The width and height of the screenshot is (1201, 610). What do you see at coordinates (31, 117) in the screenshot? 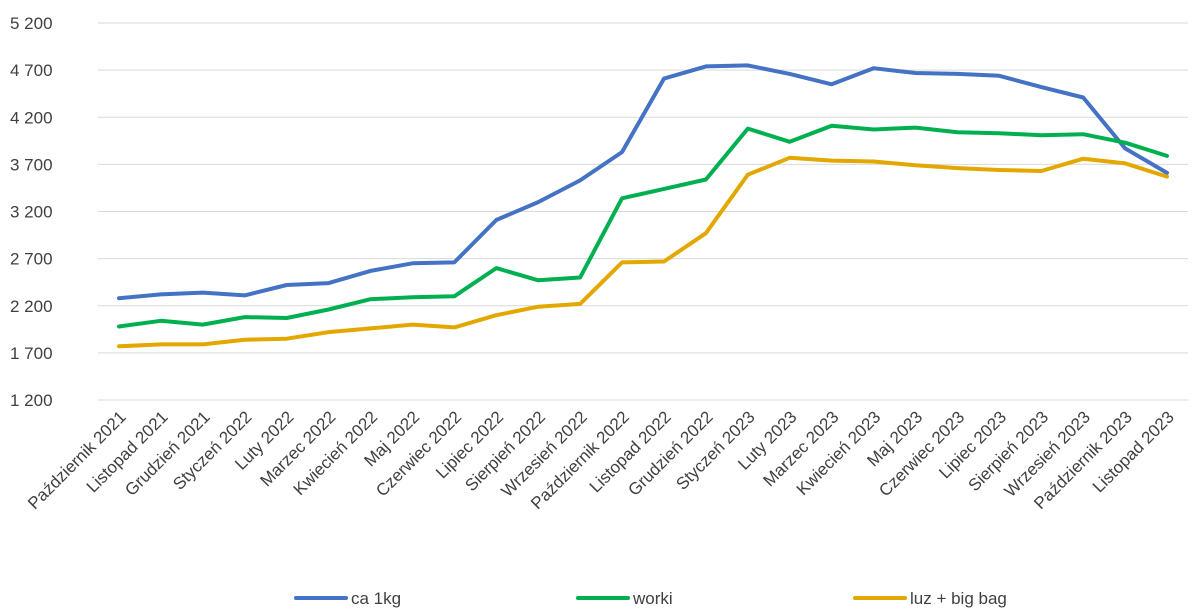
I see `y-tick-label: 4 200` at bounding box center [31, 117].